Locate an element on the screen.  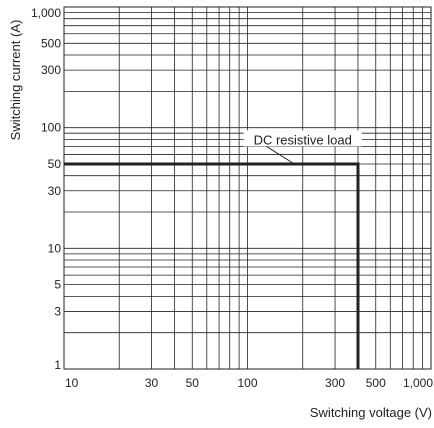
y-tick-label: 100 is located at coordinates (51, 128).